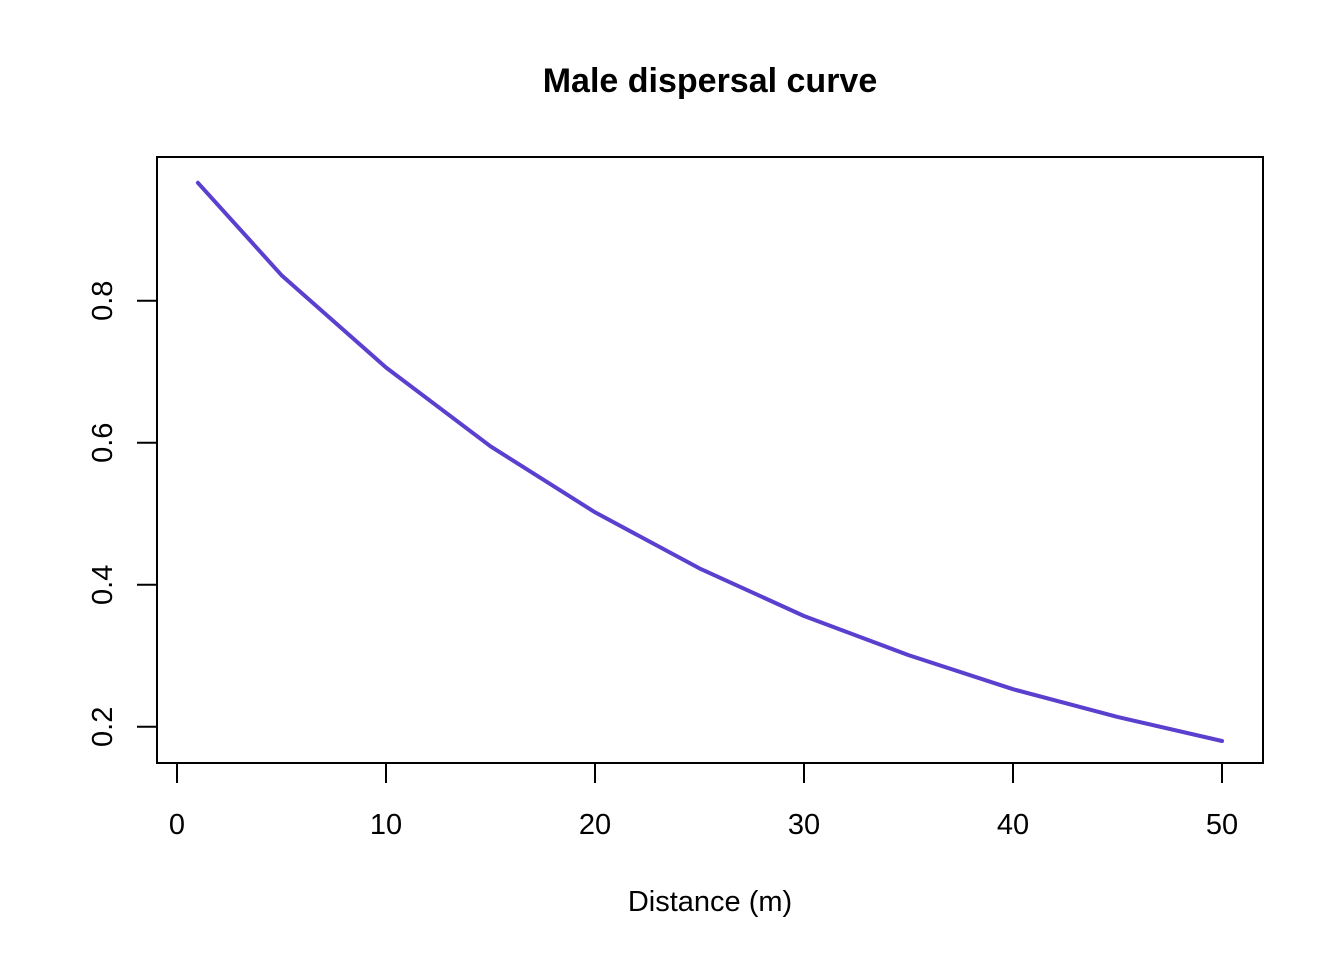 This screenshot has width=1344, height=960. What do you see at coordinates (177, 825) in the screenshot?
I see `x-tick-label: 0` at bounding box center [177, 825].